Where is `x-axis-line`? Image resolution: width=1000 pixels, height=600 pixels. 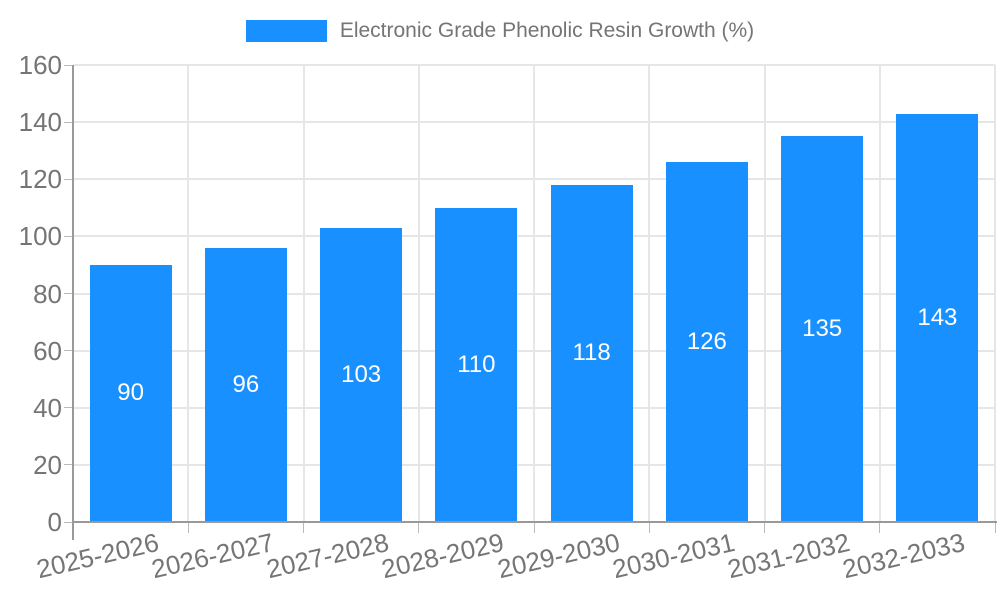 x-axis-line is located at coordinates (535, 522).